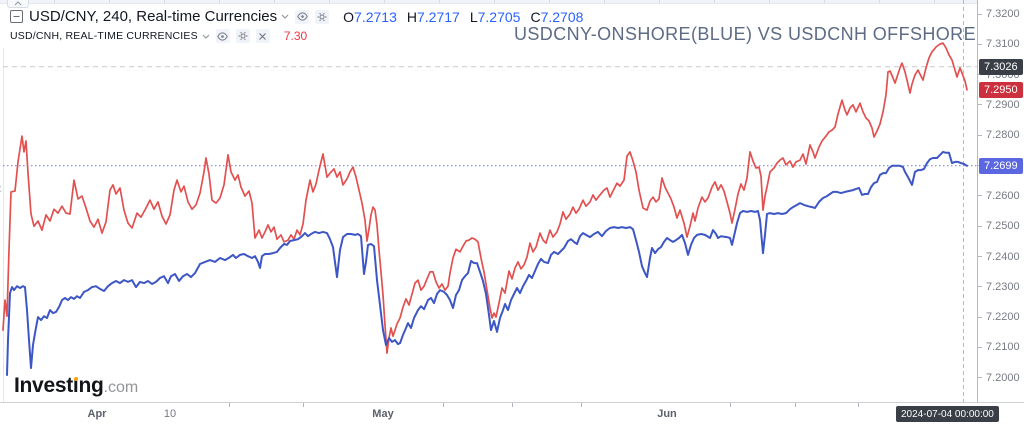 The height and width of the screenshot is (425, 1024). What do you see at coordinates (473, 16) in the screenshot?
I see `ohlc-low-label: L` at bounding box center [473, 16].